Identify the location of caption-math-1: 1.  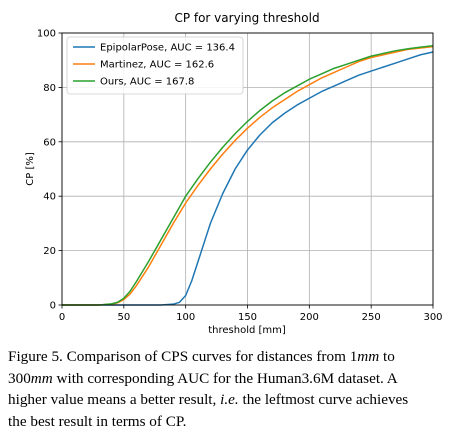
(353, 356).